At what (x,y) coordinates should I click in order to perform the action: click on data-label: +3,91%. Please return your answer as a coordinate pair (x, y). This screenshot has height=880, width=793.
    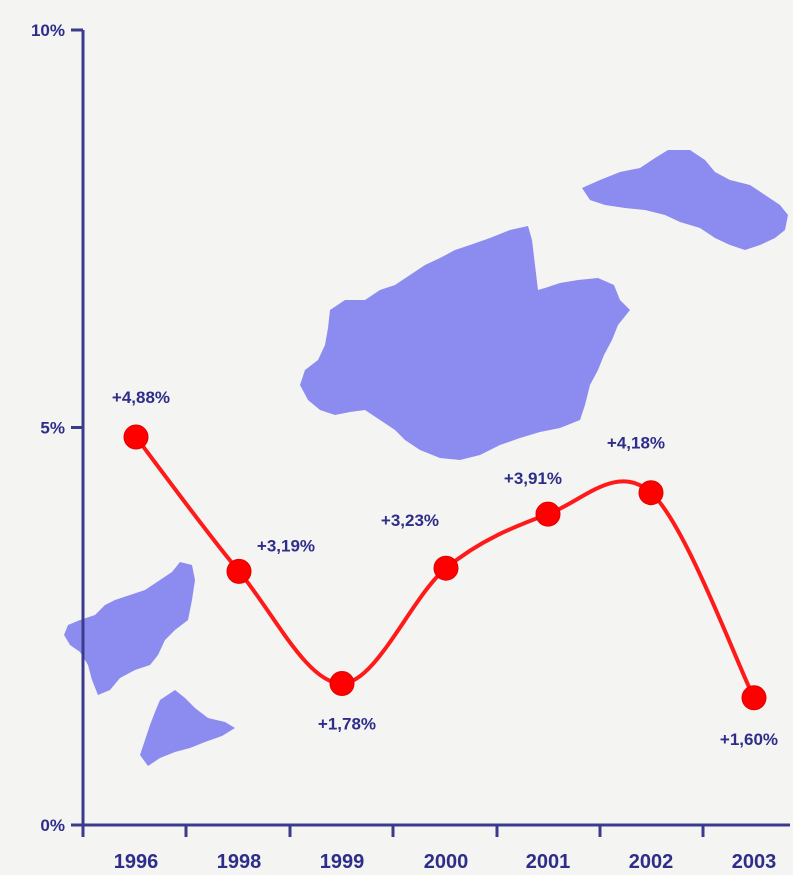
    Looking at the image, I should click on (533, 478).